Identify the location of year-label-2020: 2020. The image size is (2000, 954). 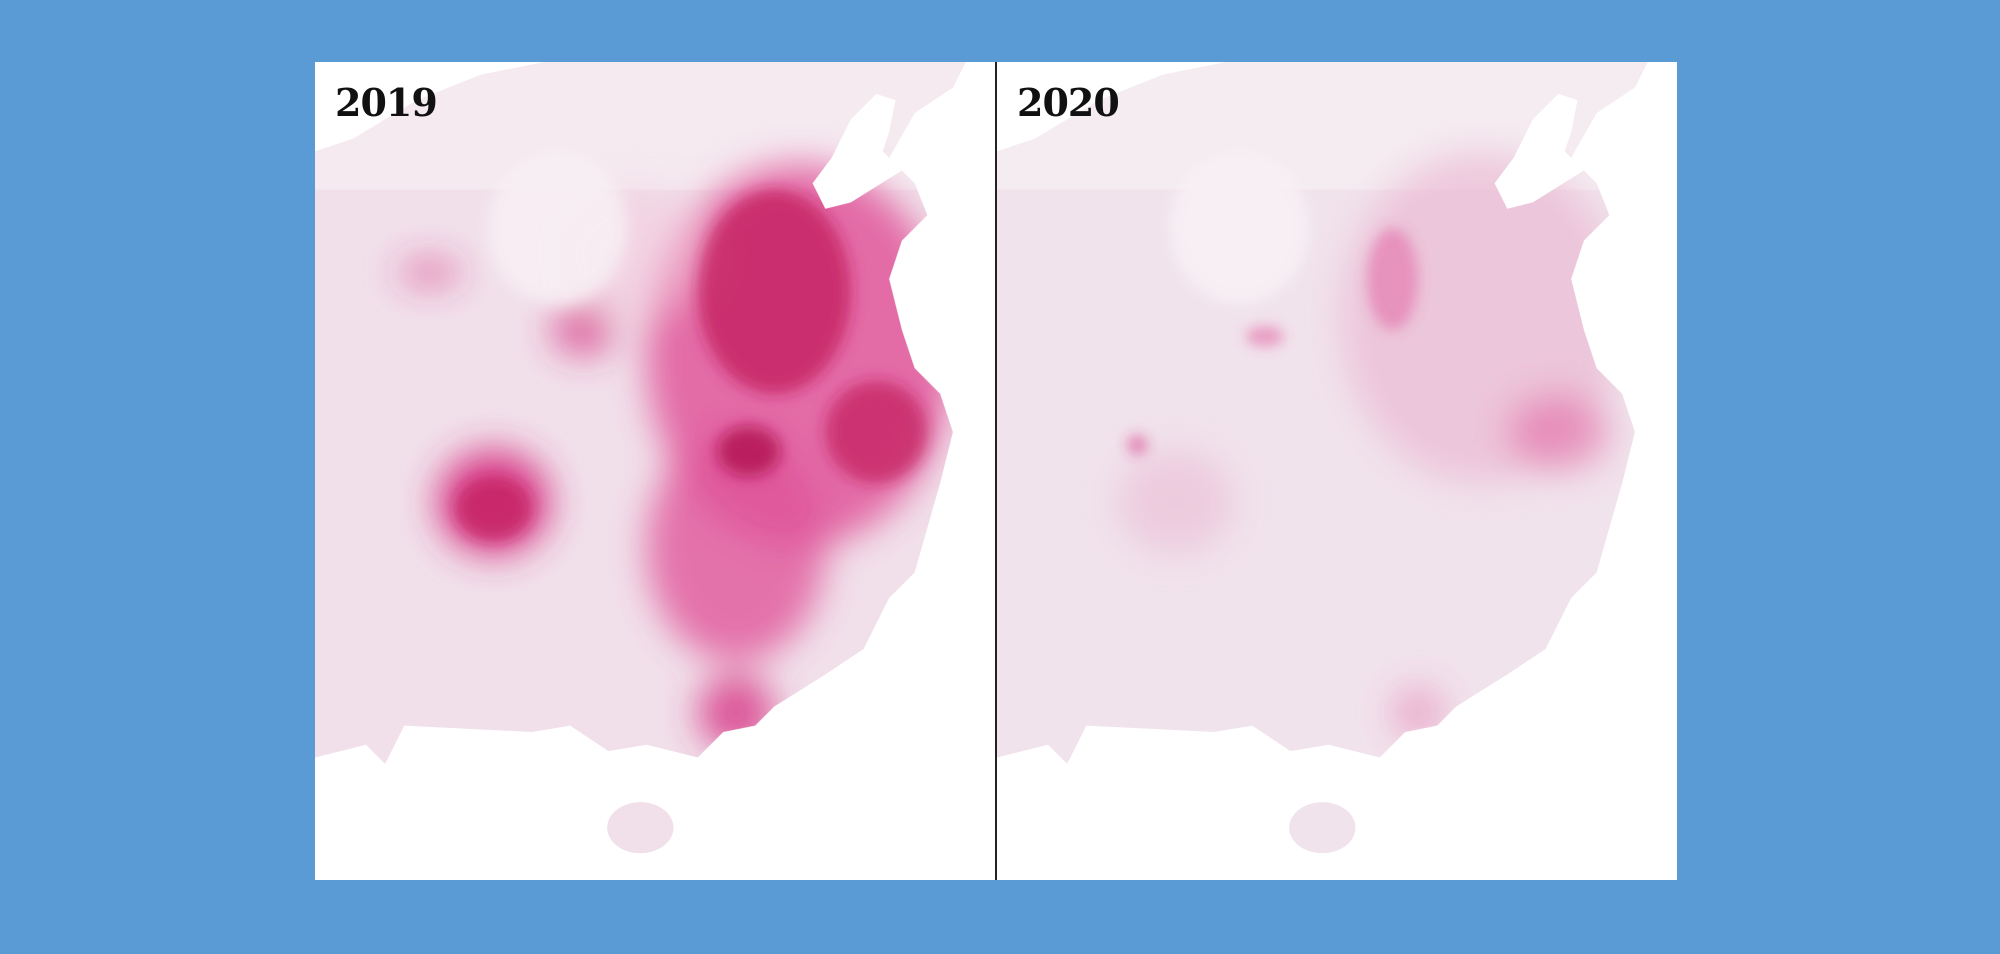
(1068, 102).